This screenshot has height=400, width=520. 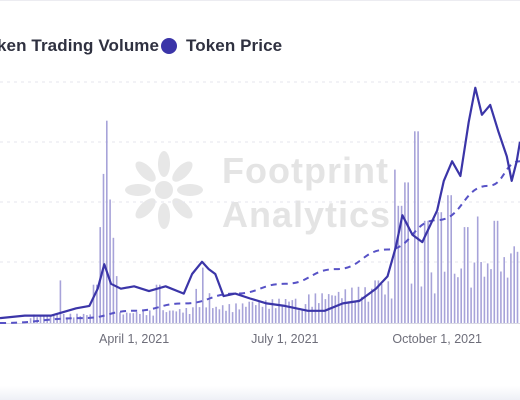 What do you see at coordinates (260, 393) in the screenshot?
I see `card-bottom-edge` at bounding box center [260, 393].